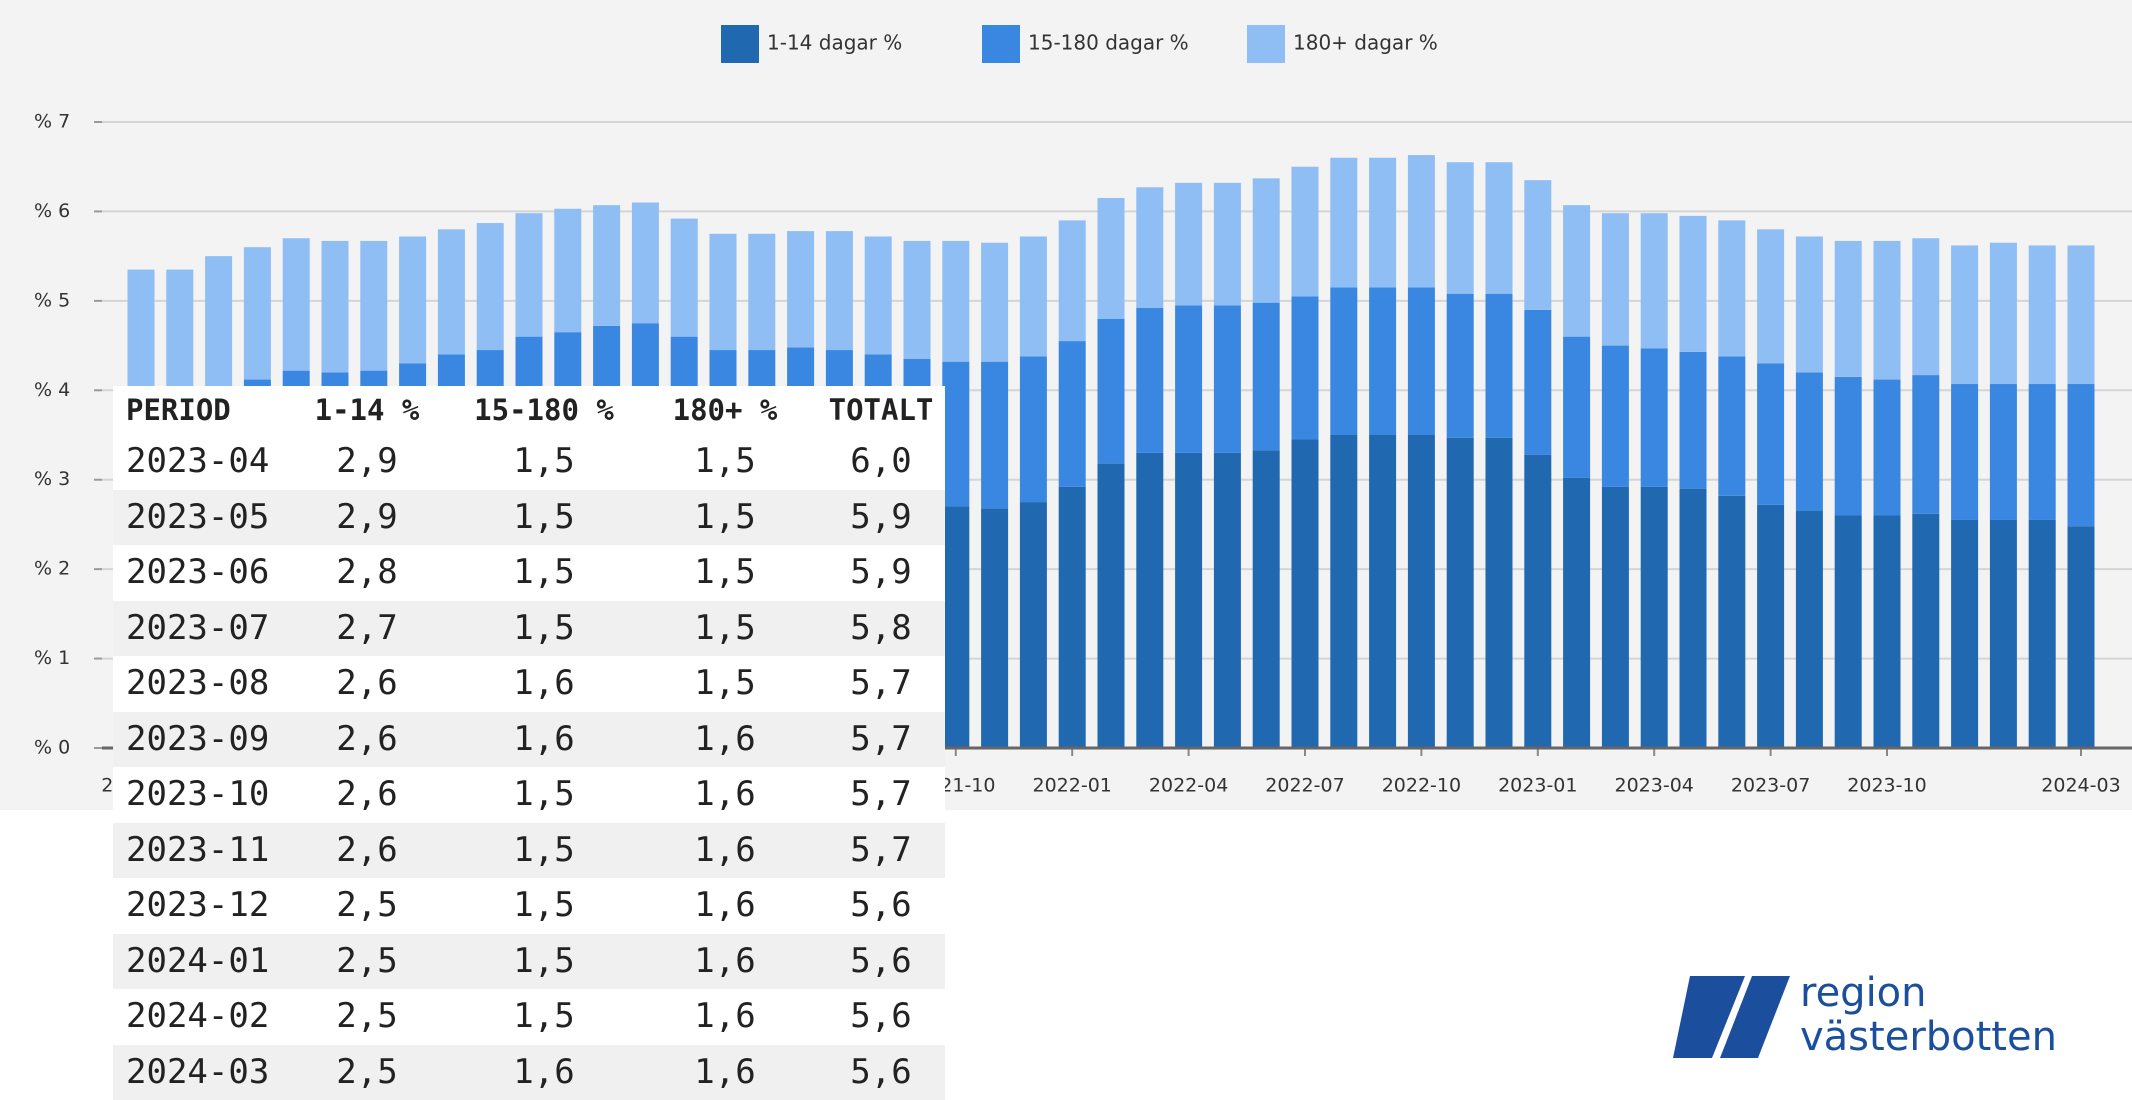 The image size is (2132, 1100). I want to click on table-row: 2023-04 2,9 1,5 1,5 6,0, so click(529, 462).